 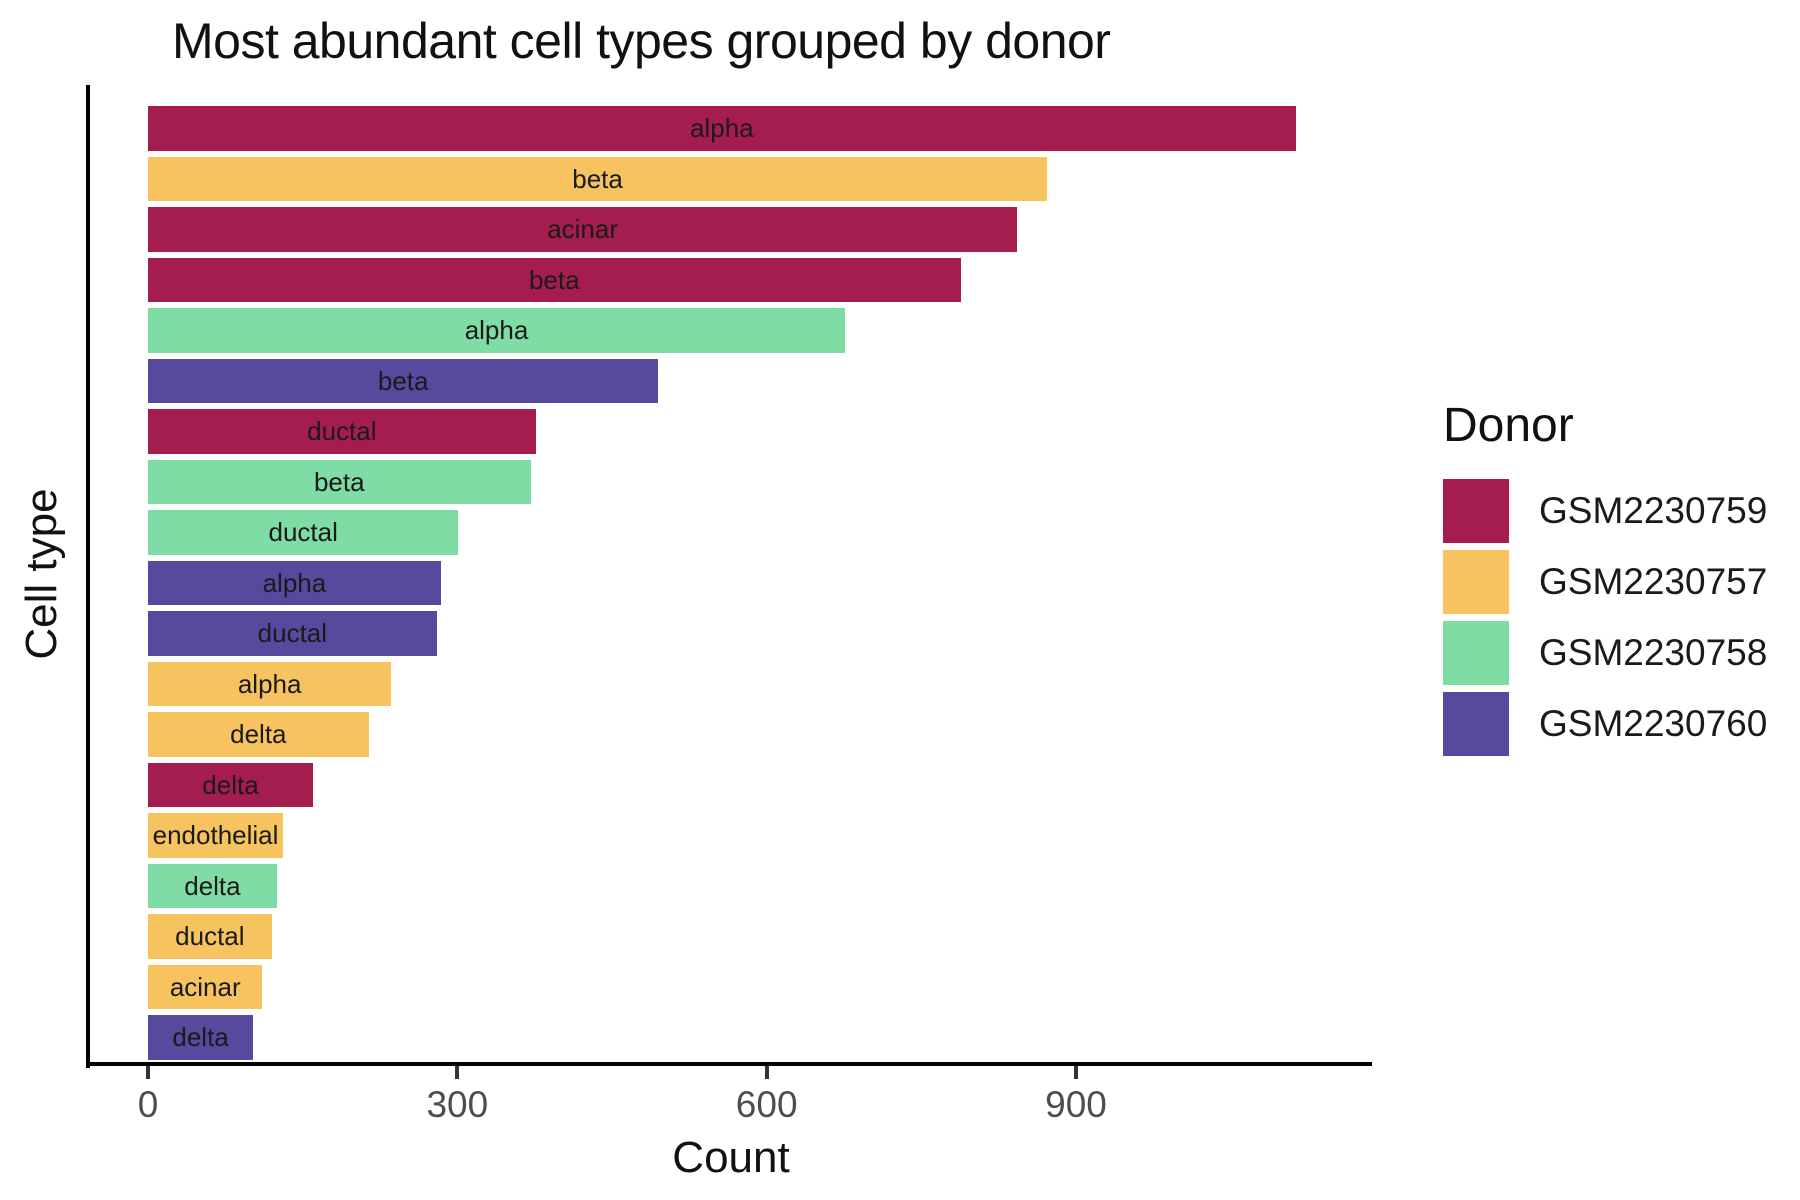 I want to click on bar-ductal-GSM2230759: ductal, so click(x=342, y=431).